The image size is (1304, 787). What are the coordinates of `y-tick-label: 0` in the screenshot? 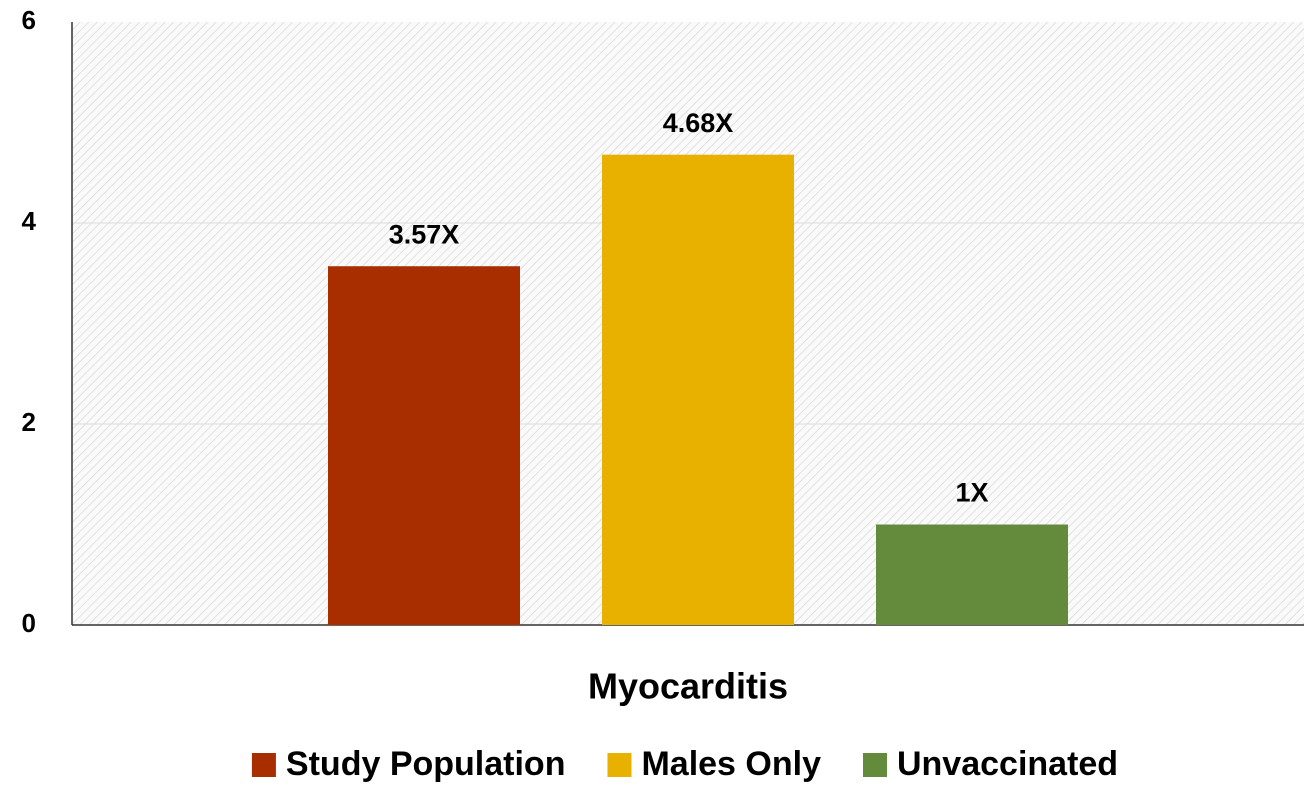 It's located at (29, 623).